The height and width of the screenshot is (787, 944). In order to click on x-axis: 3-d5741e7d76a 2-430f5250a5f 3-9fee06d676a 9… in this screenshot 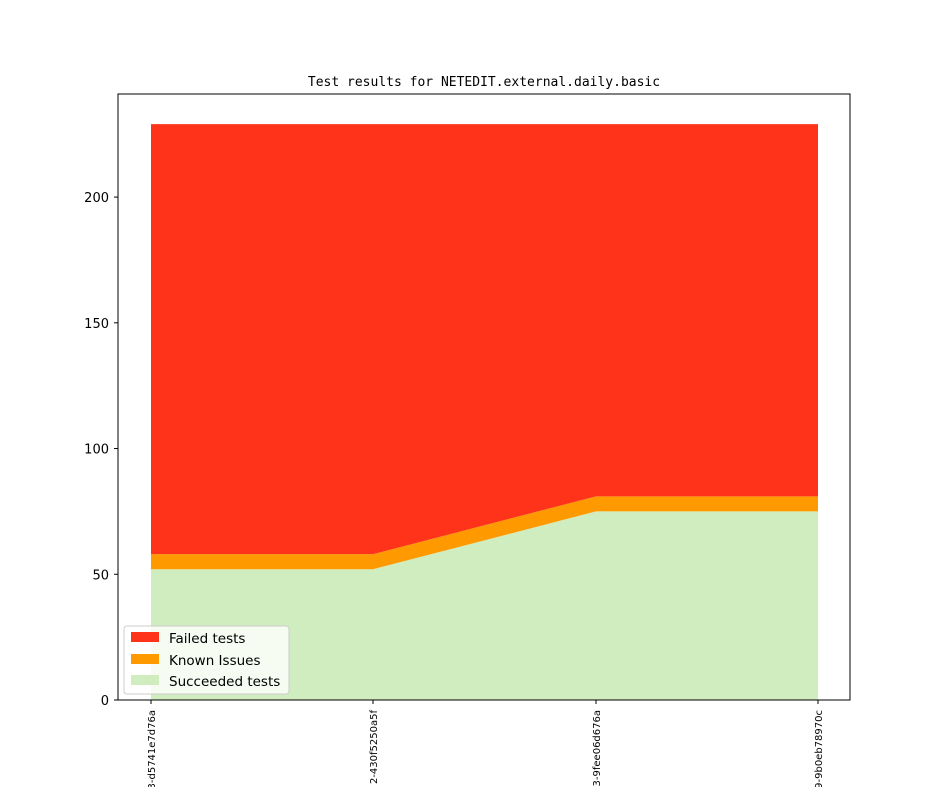, I will do `click(486, 743)`.